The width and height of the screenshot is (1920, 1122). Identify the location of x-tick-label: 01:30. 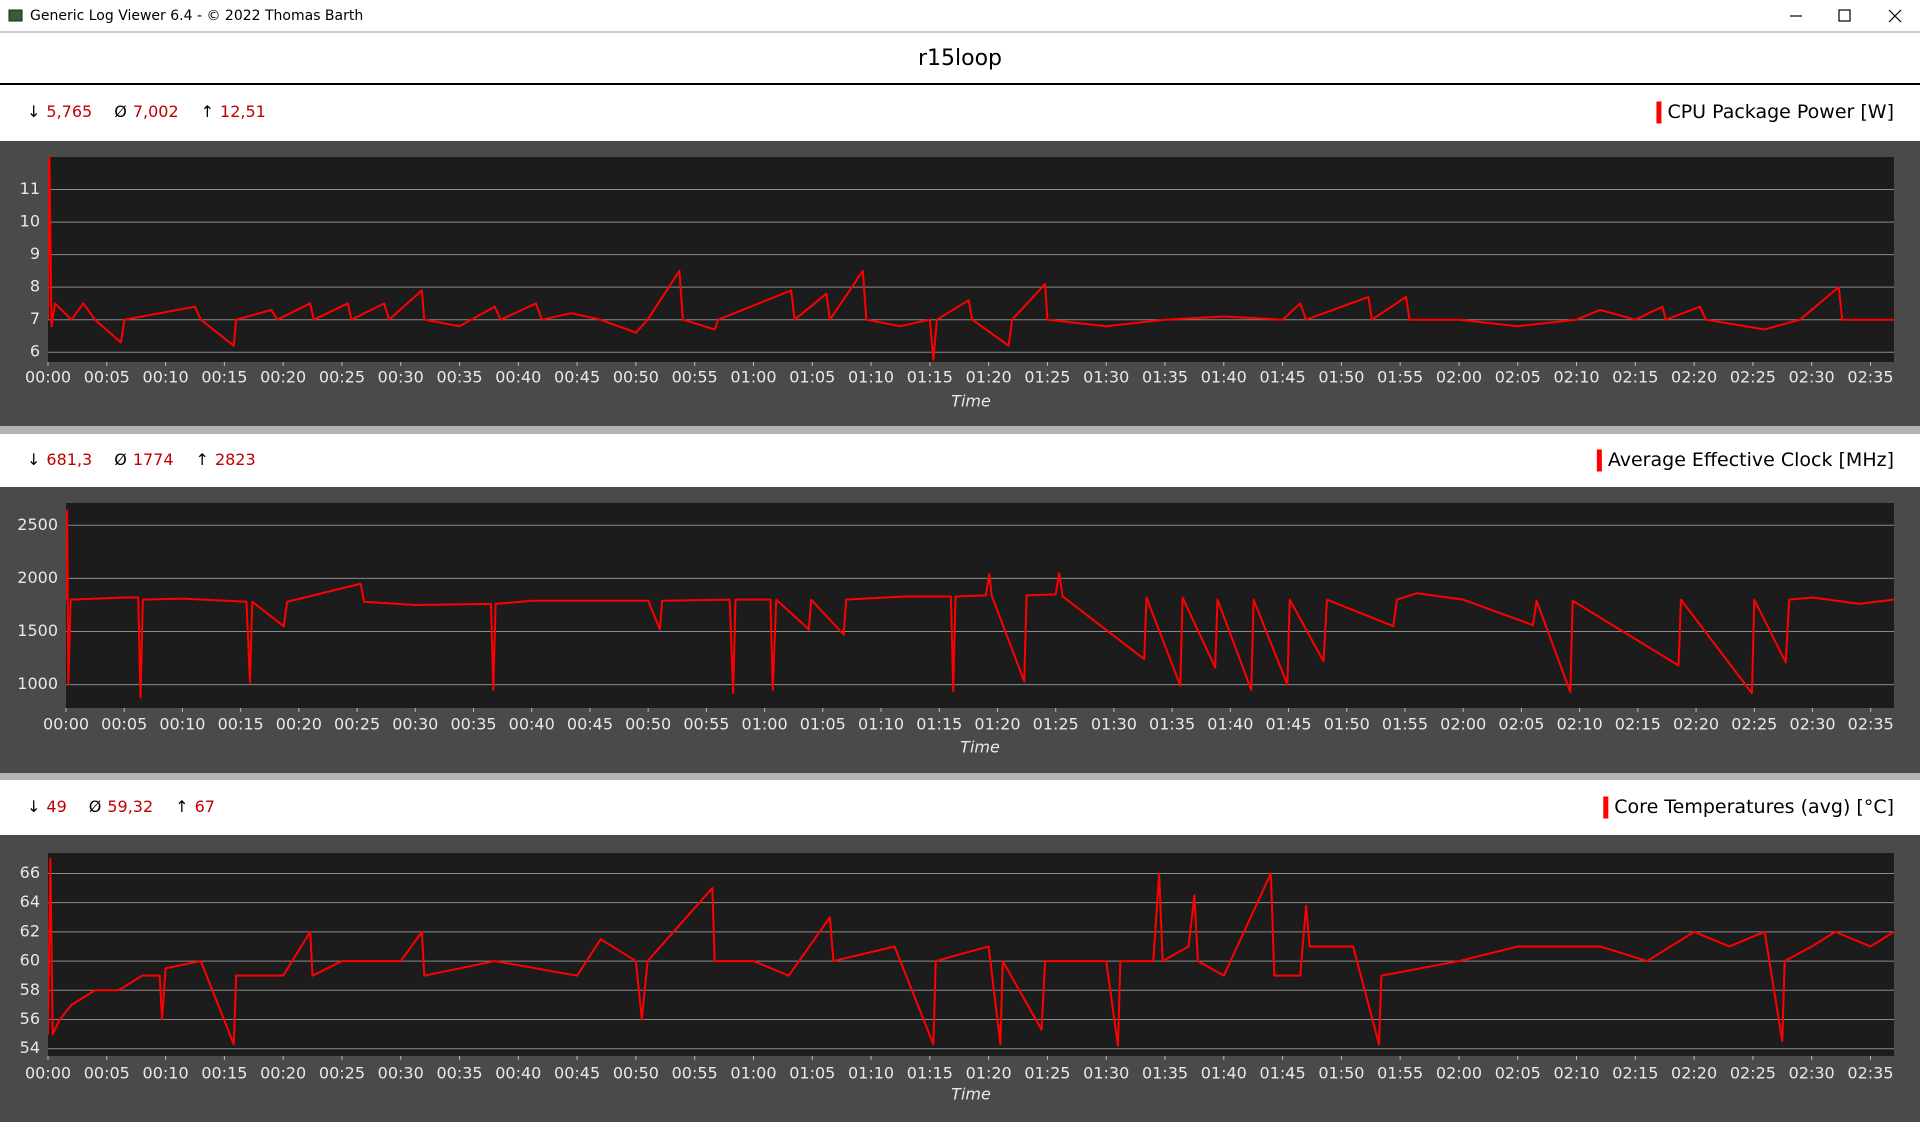
(1114, 724).